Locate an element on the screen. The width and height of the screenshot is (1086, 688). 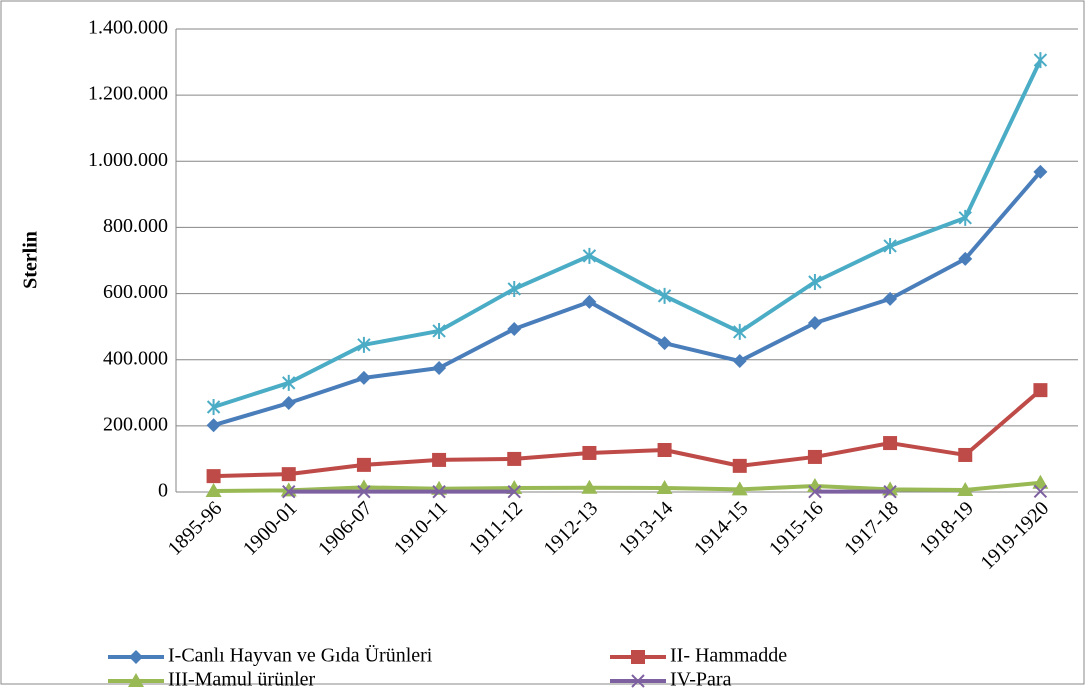
x-tick-label: 1919-1920 is located at coordinates (1014, 535).